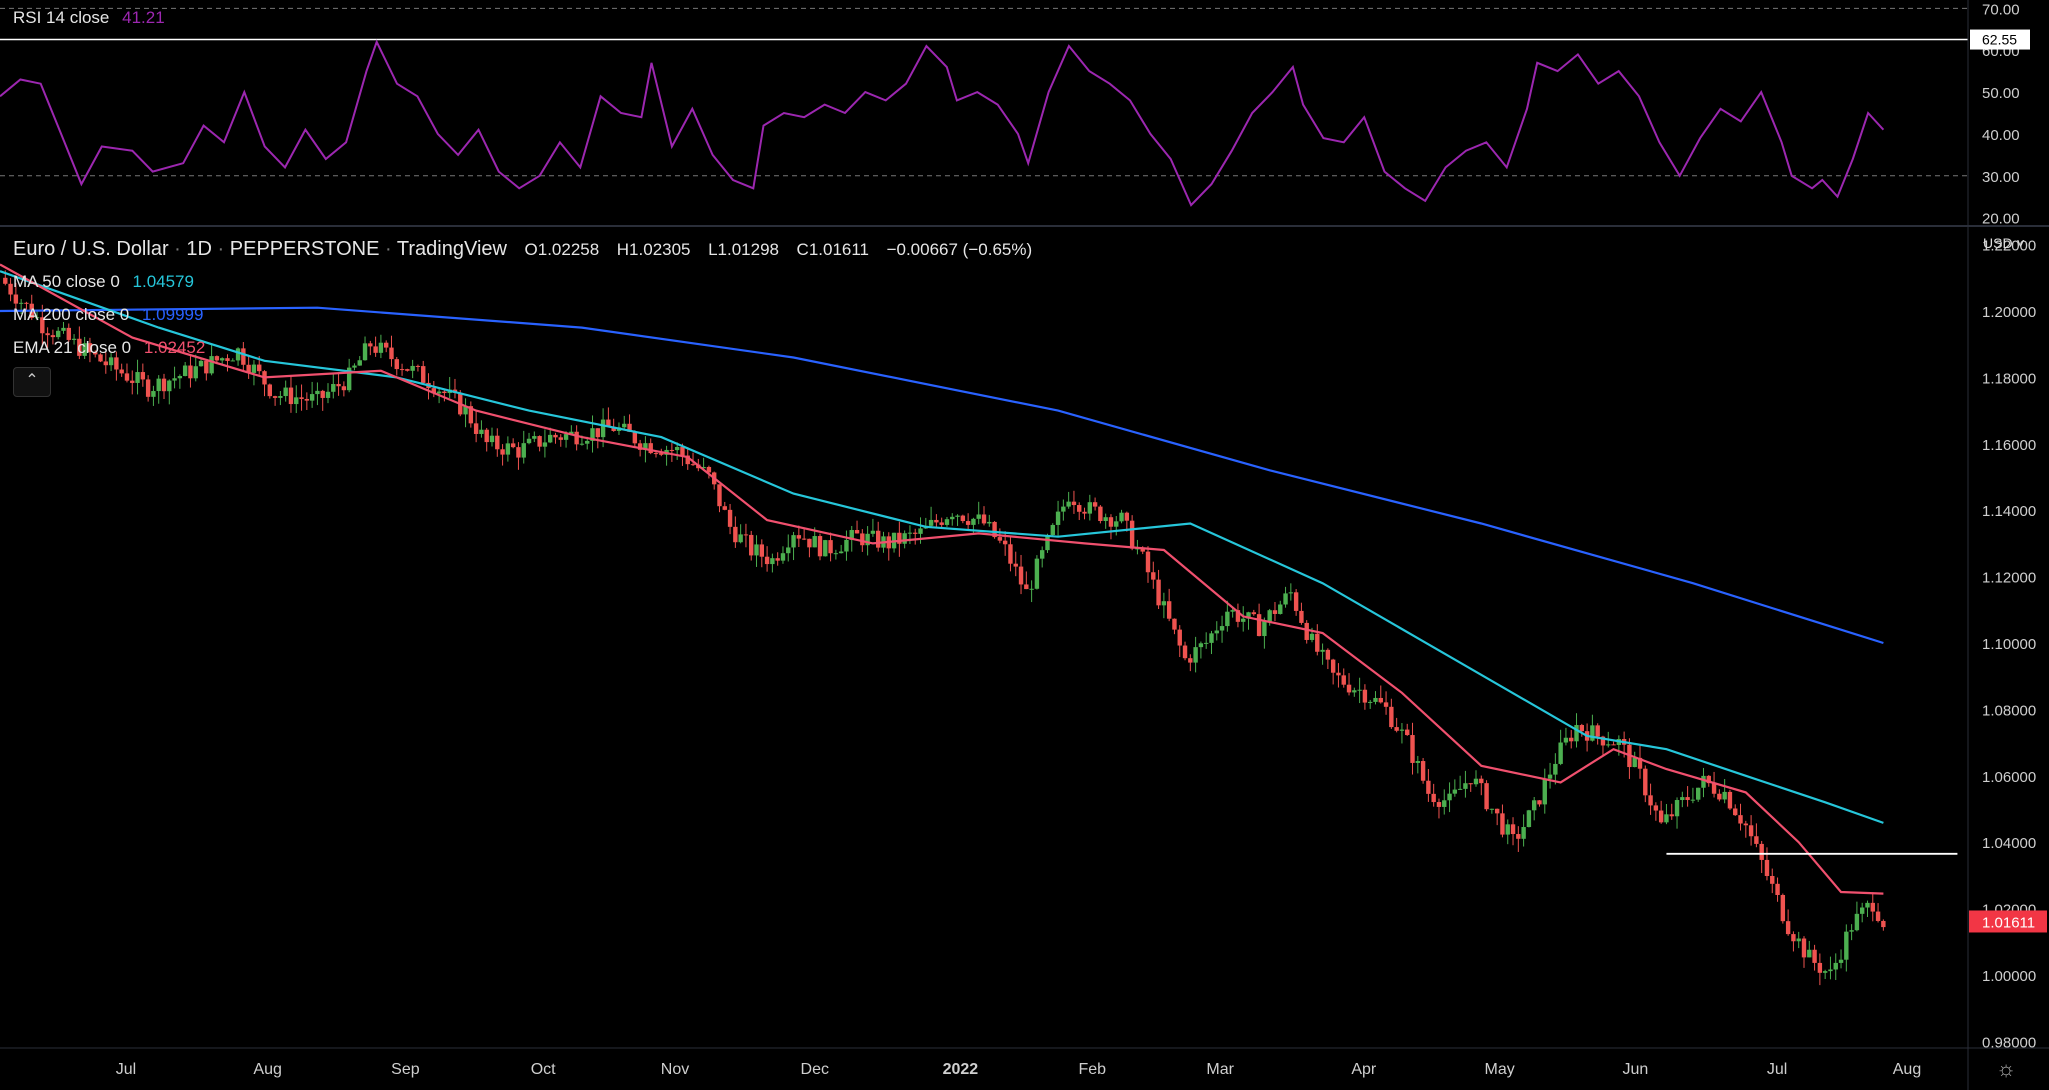  Describe the element at coordinates (91, 249) in the screenshot. I see `symbol-name: Euro / U.S. Dollar` at that location.